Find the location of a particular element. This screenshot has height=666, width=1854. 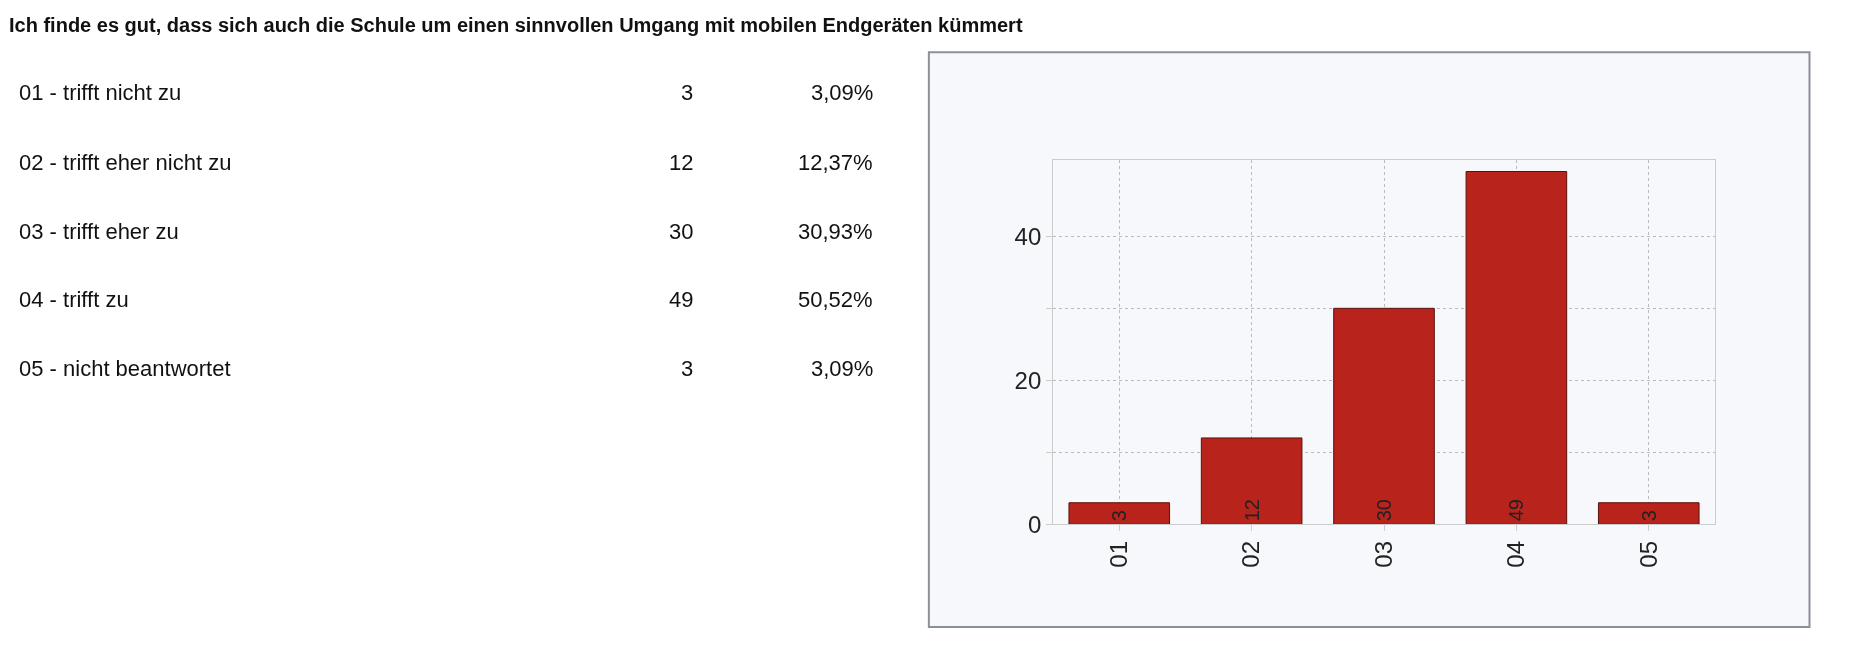

y-tick-label: 20 is located at coordinates (1028, 380).